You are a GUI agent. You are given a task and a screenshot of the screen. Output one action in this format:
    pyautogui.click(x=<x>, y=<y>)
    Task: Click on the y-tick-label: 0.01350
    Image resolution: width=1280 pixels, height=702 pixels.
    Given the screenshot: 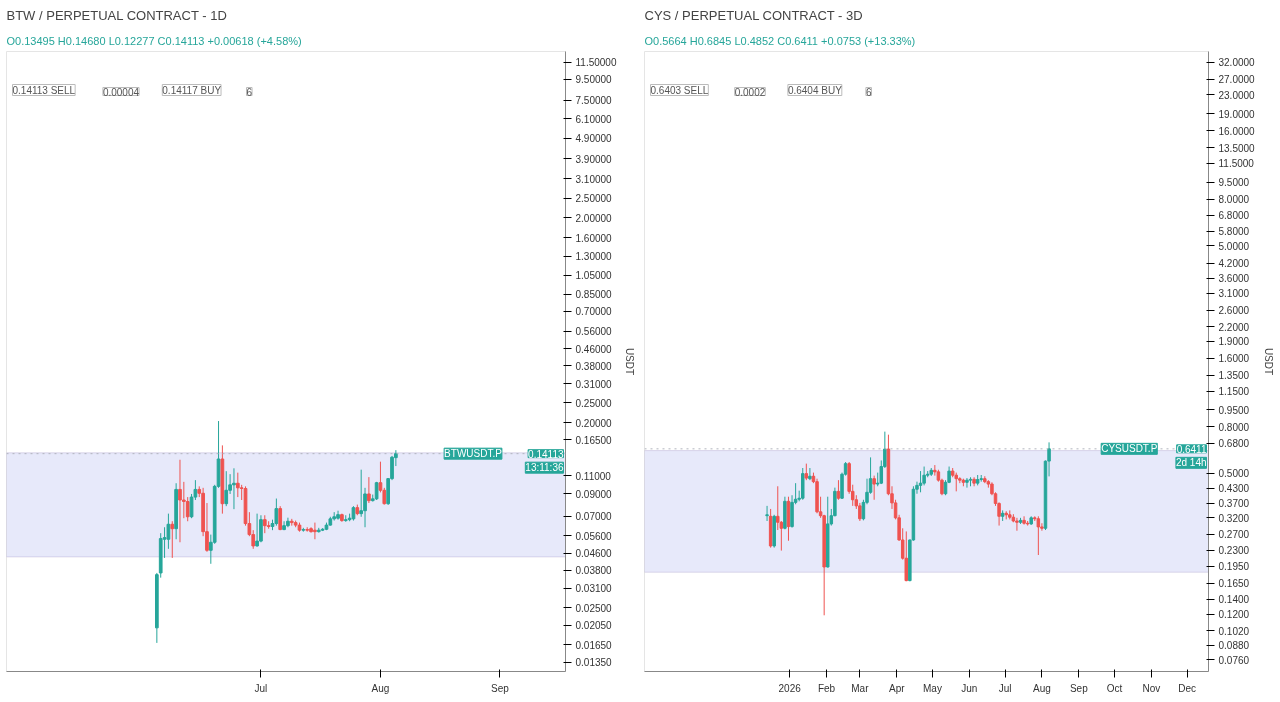 What is the action you would take?
    pyautogui.click(x=594, y=663)
    